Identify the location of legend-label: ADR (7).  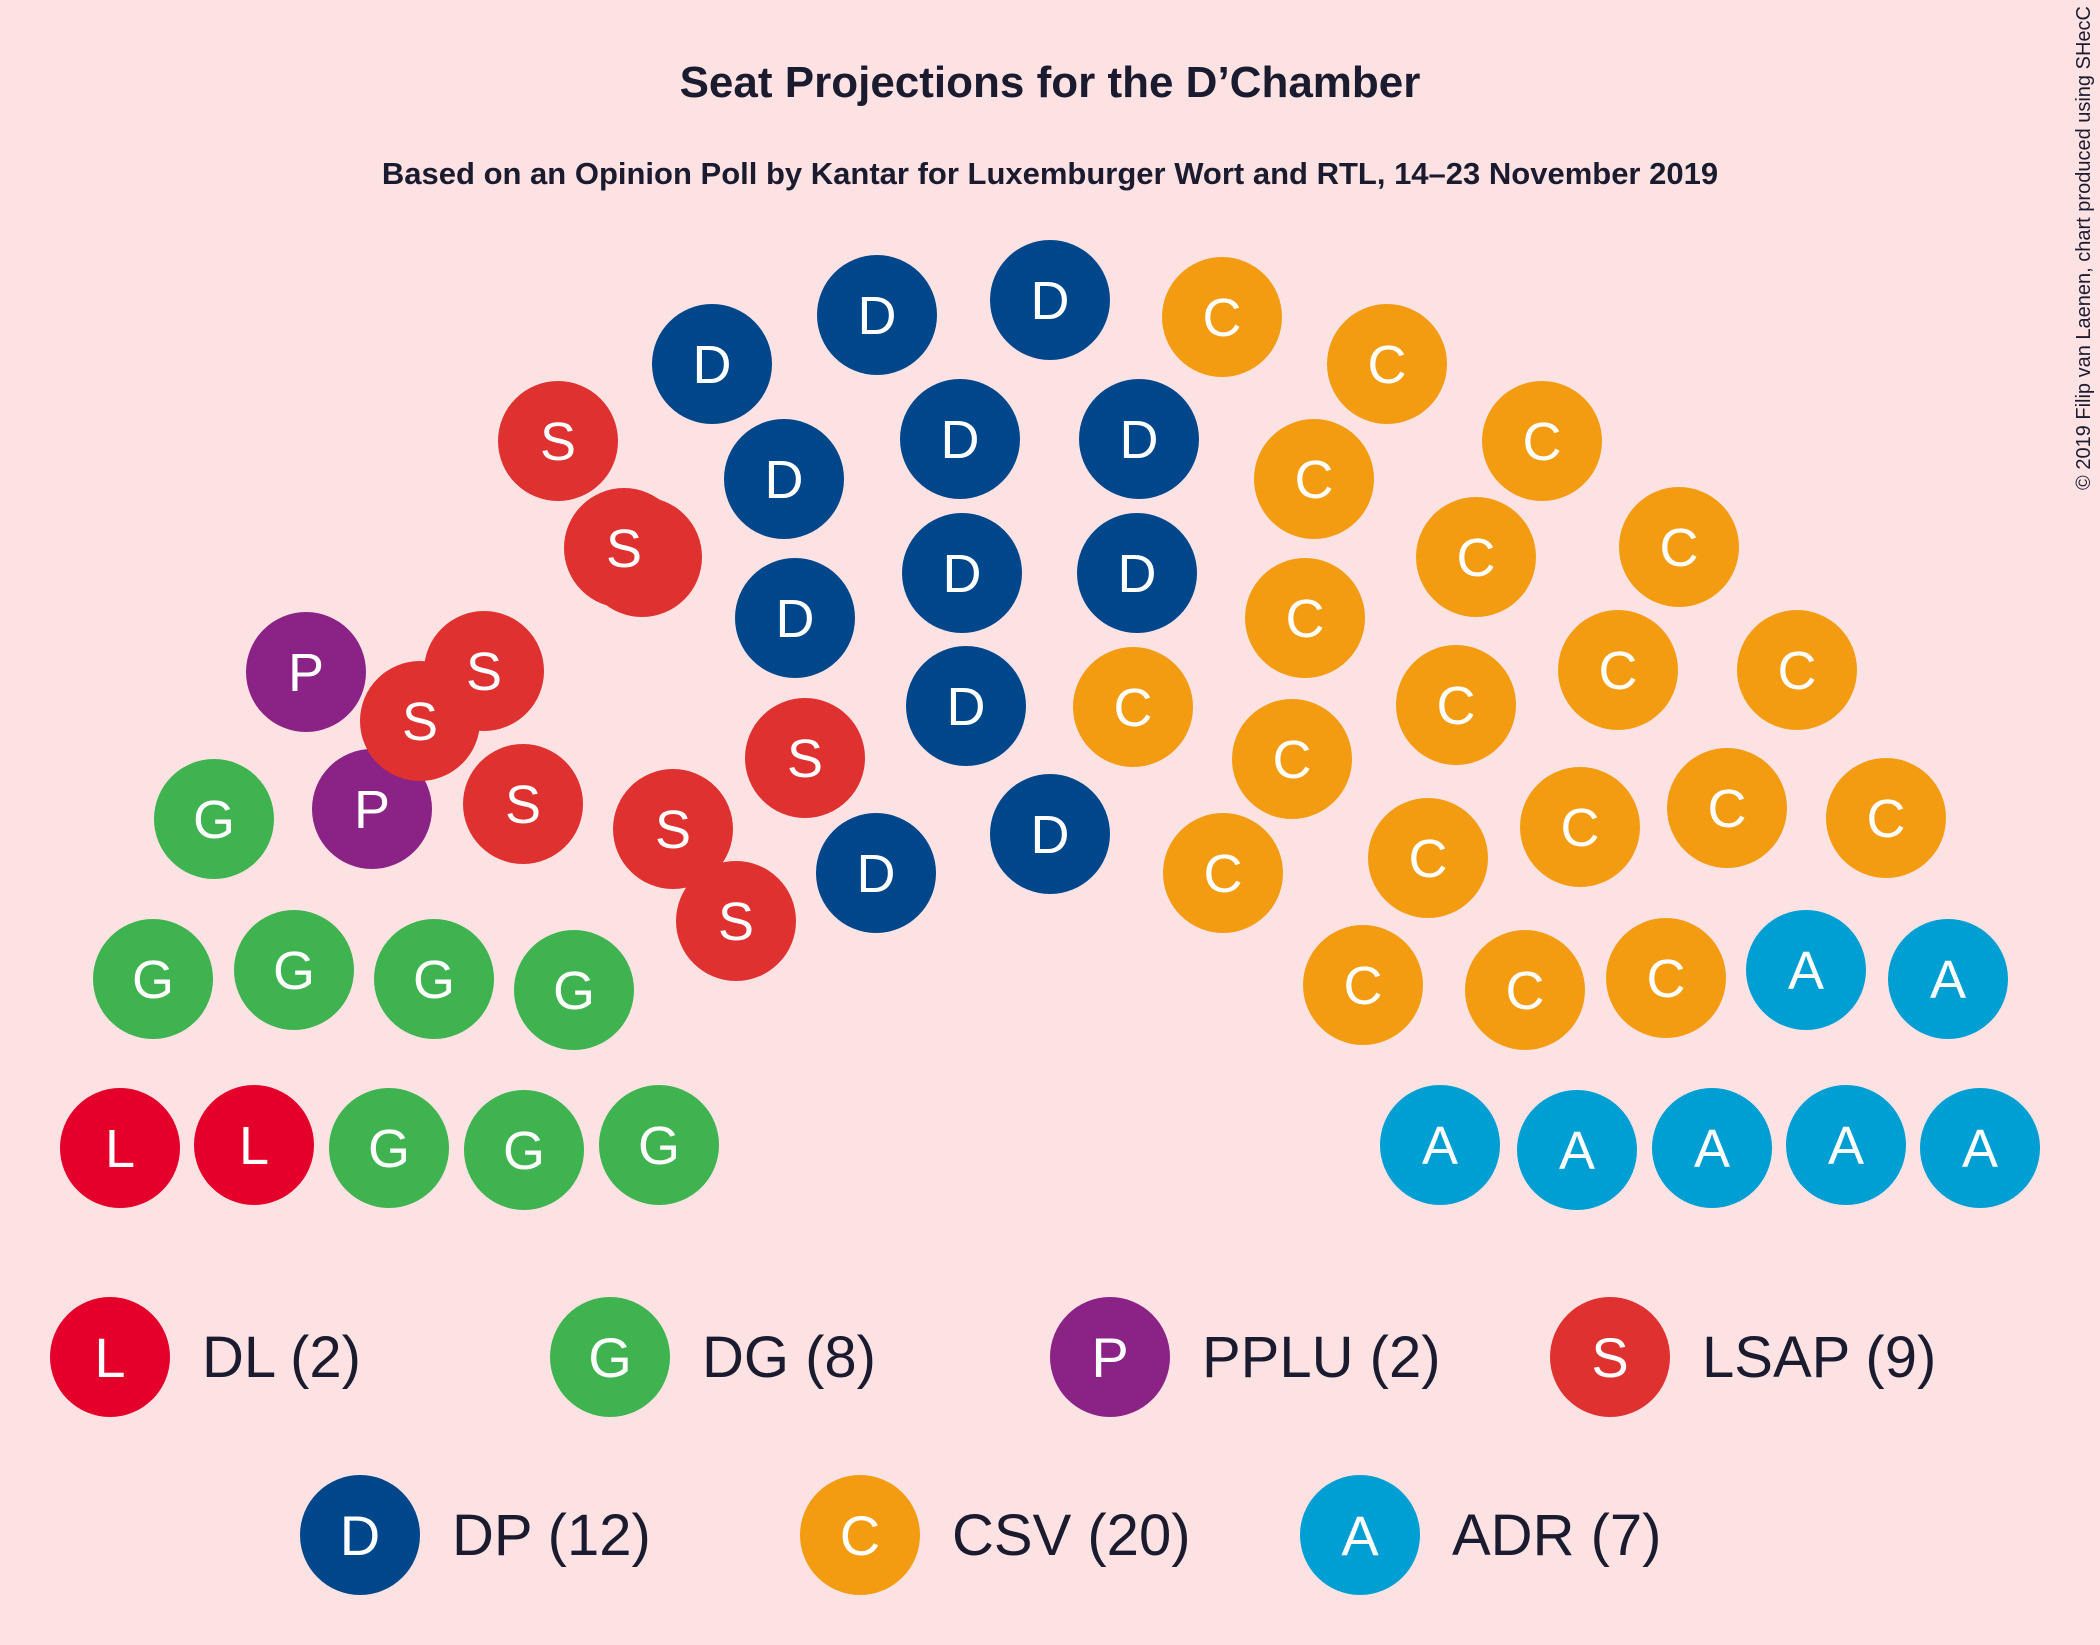
(1556, 1535).